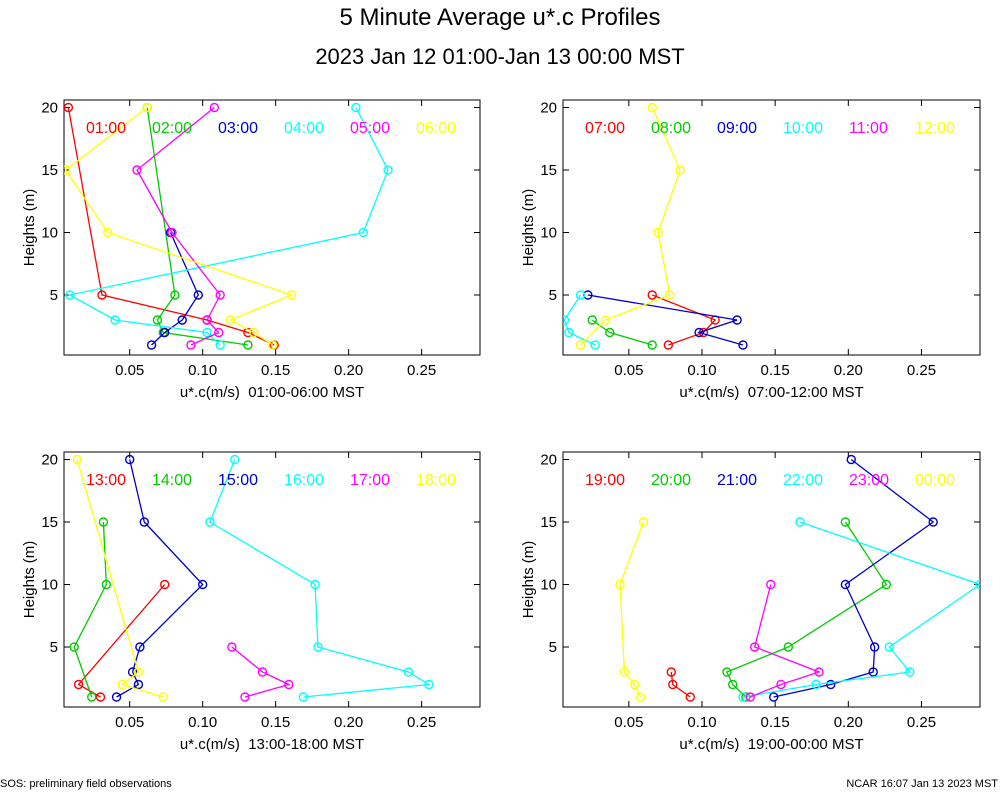 The height and width of the screenshot is (800, 1000). What do you see at coordinates (622, 332) in the screenshot?
I see `series-0800-line` at bounding box center [622, 332].